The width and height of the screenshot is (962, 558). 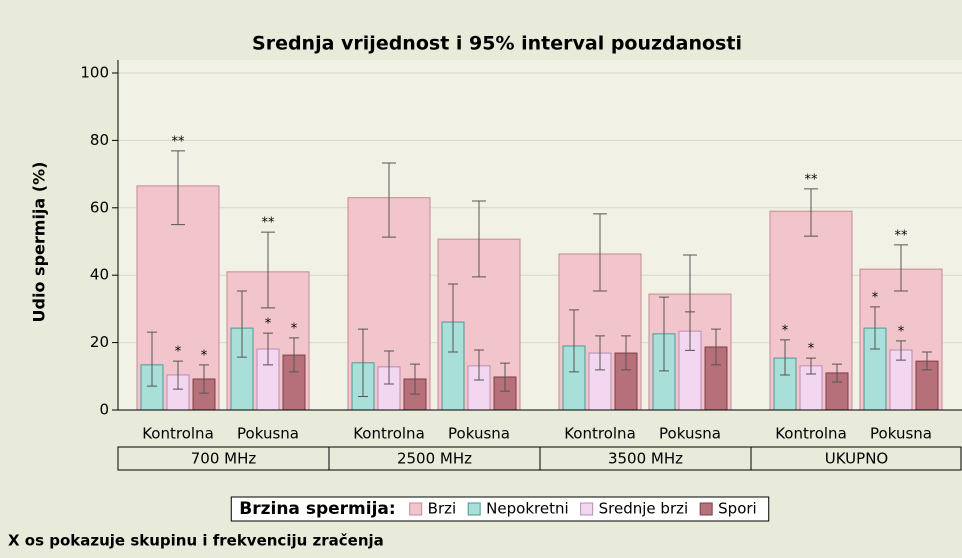 What do you see at coordinates (39, 242) in the screenshot?
I see `y-axis-label: Udio spermija (%)` at bounding box center [39, 242].